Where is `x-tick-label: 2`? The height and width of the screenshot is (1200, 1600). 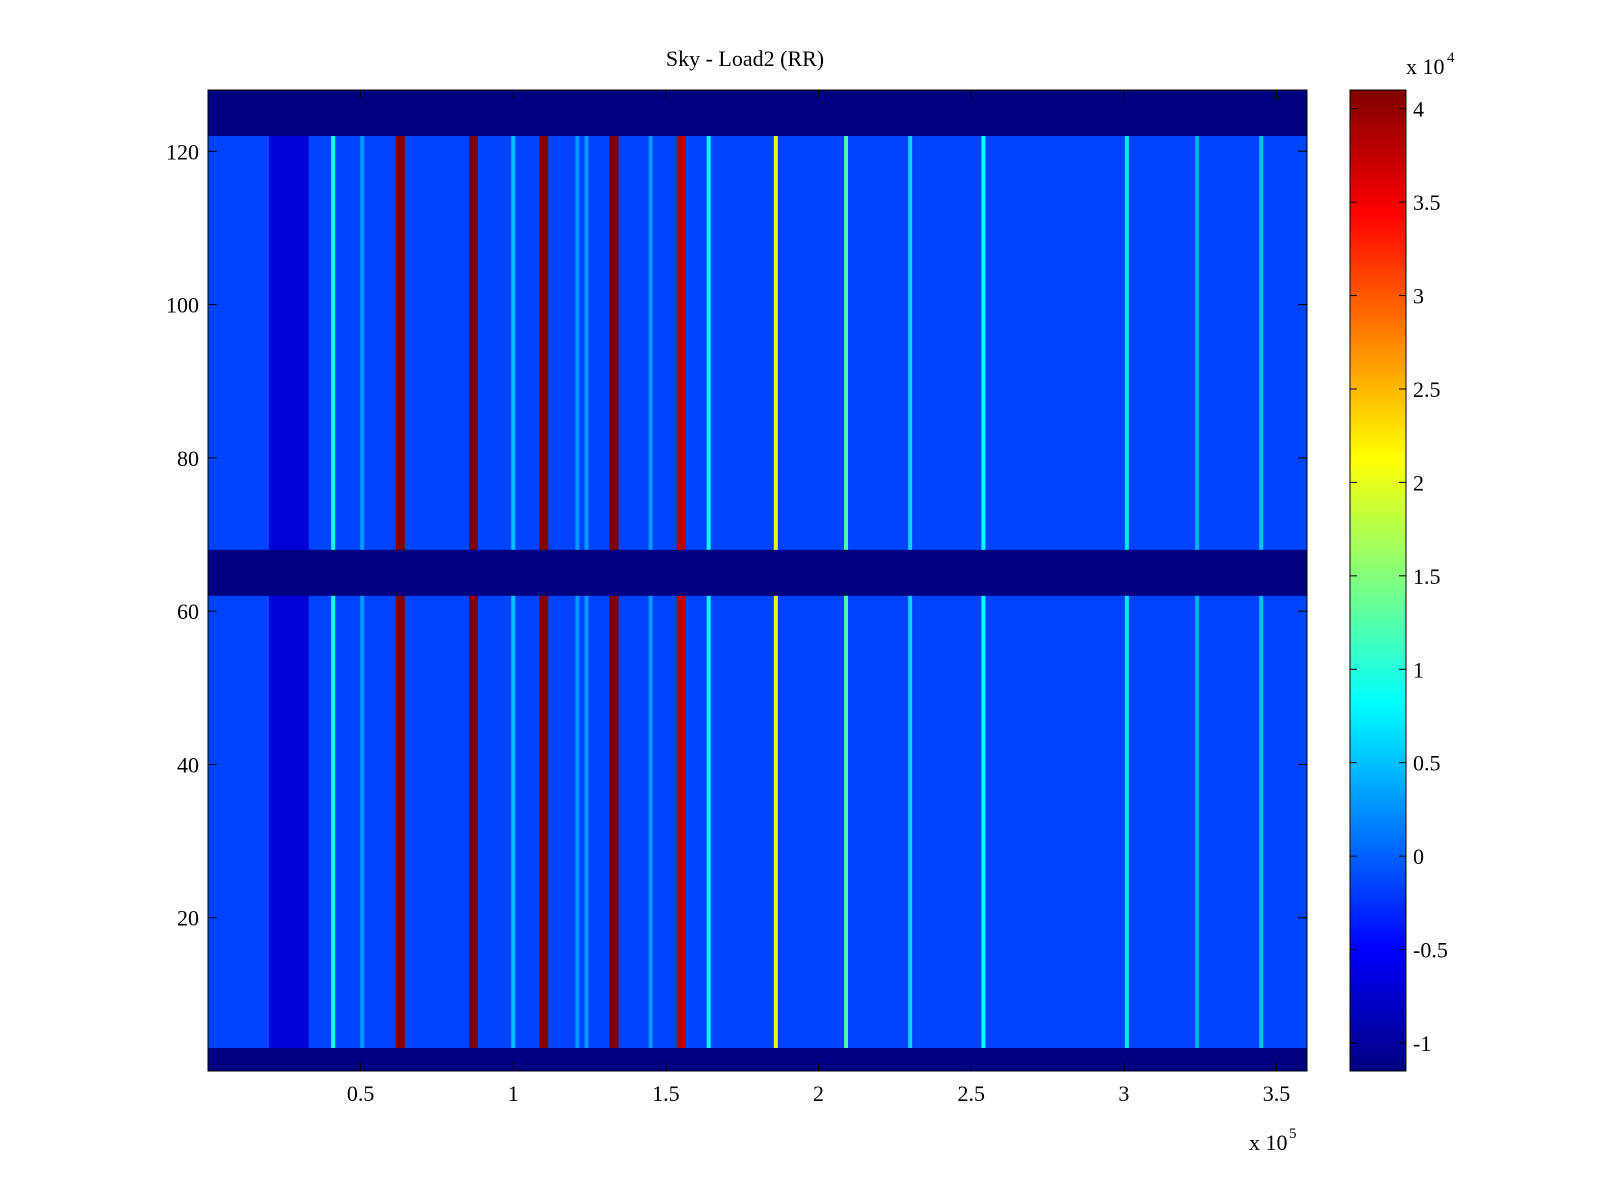
x-tick-label: 2 is located at coordinates (818, 1093).